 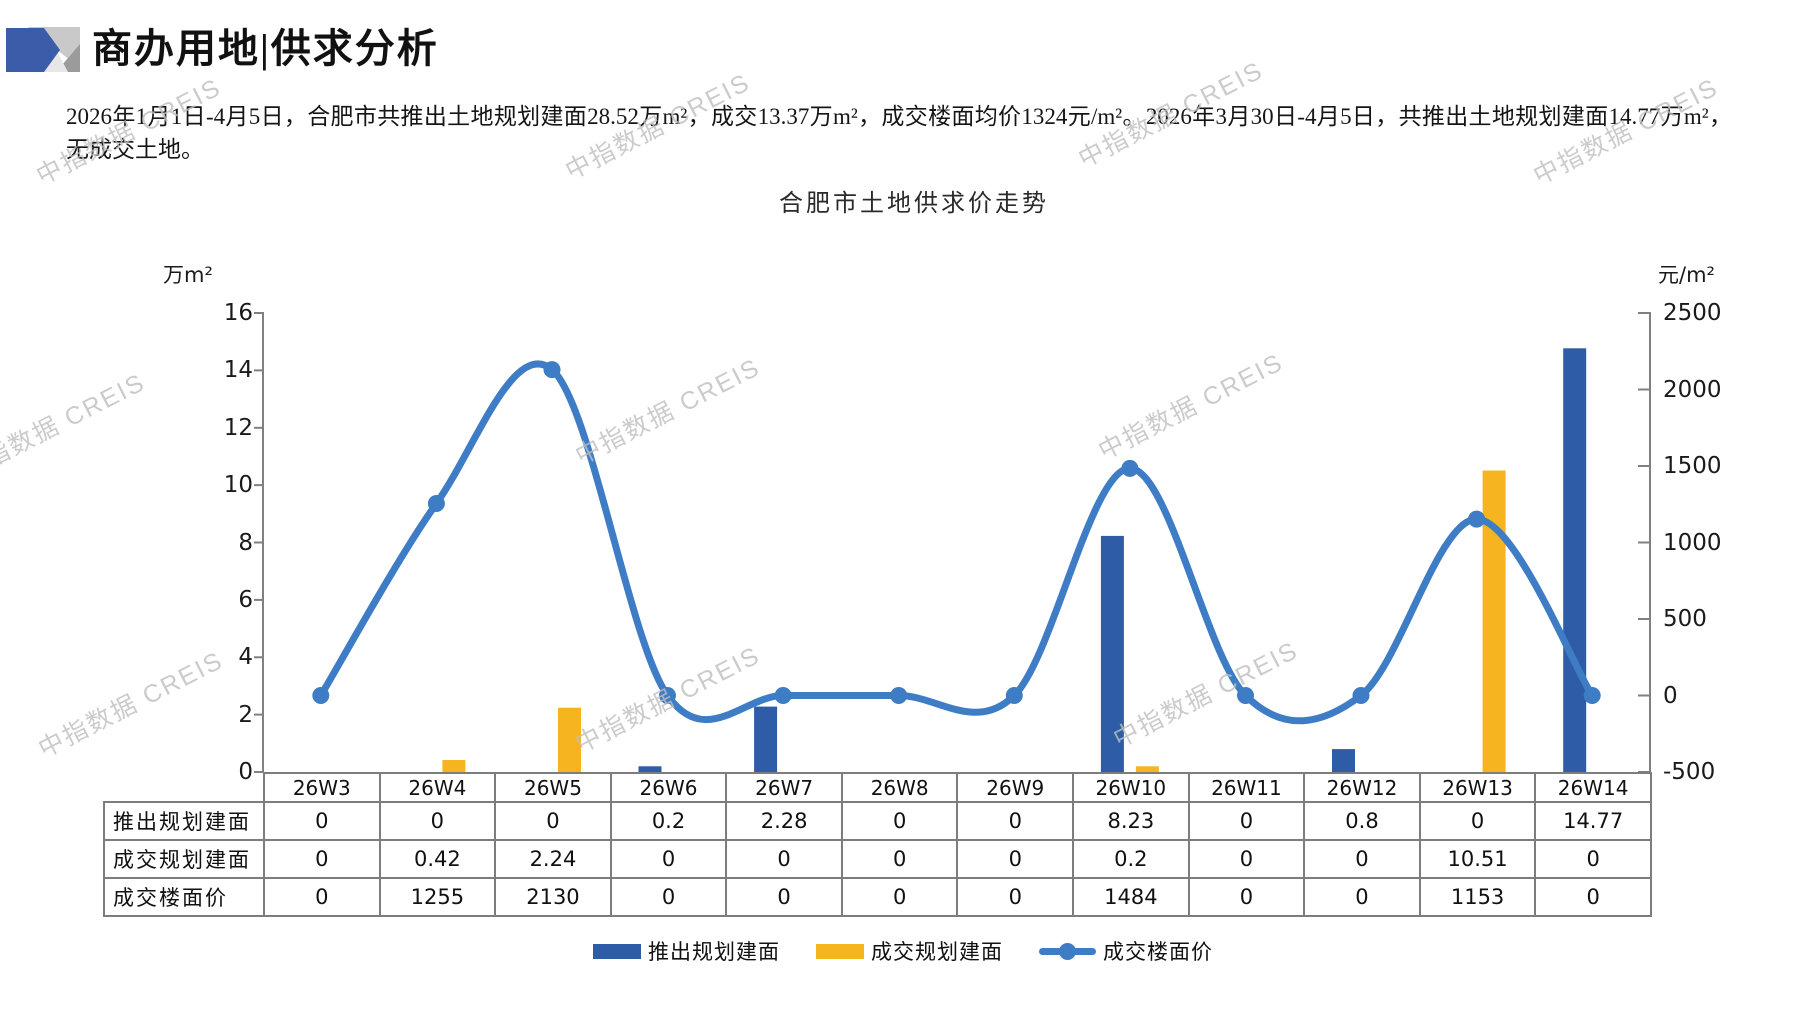 I want to click on price-point-26W13, so click(x=1477, y=519).